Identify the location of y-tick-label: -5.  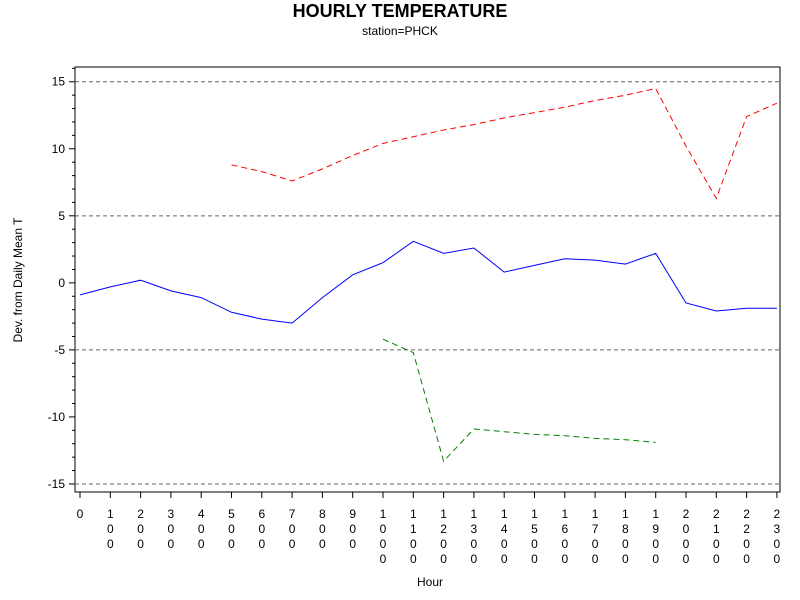
(59, 350).